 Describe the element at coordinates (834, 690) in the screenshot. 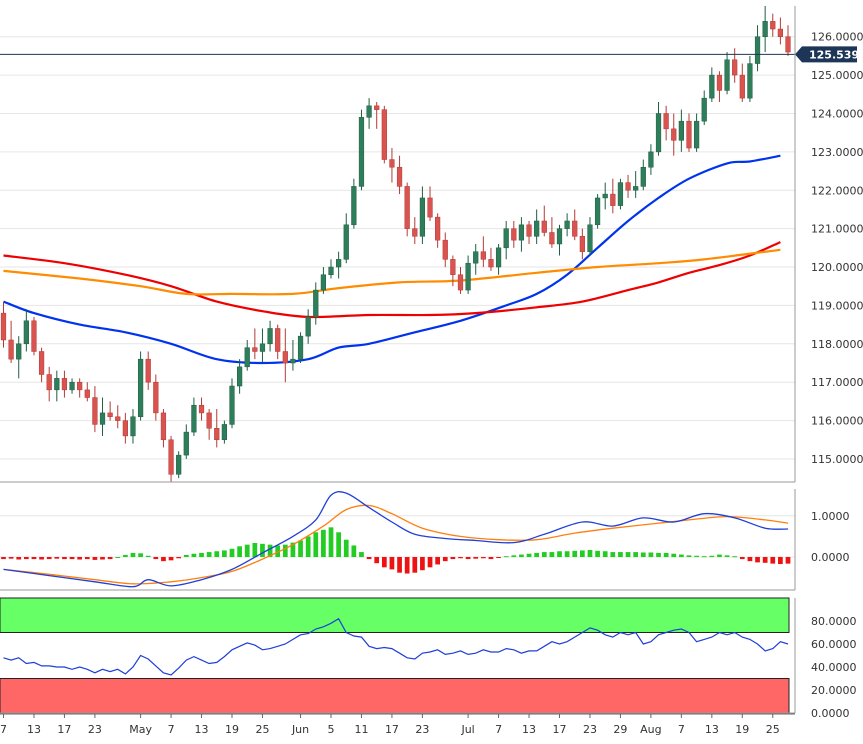

I see `rsi-tick-label: 20.0000` at that location.